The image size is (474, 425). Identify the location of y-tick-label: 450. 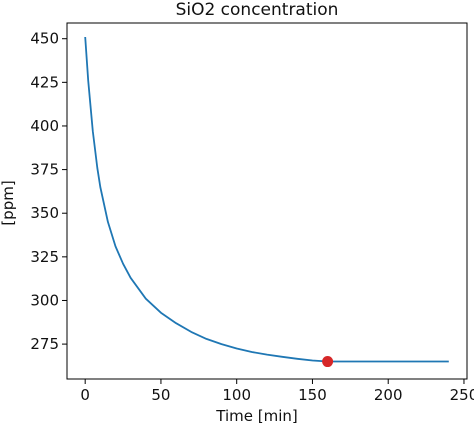
(44, 39).